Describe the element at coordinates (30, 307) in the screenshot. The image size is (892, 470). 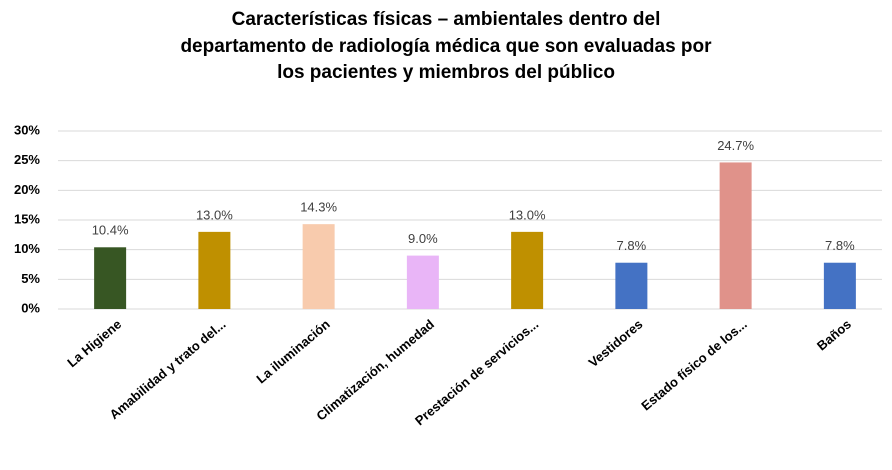
I see `y-tick-label: 0%` at that location.